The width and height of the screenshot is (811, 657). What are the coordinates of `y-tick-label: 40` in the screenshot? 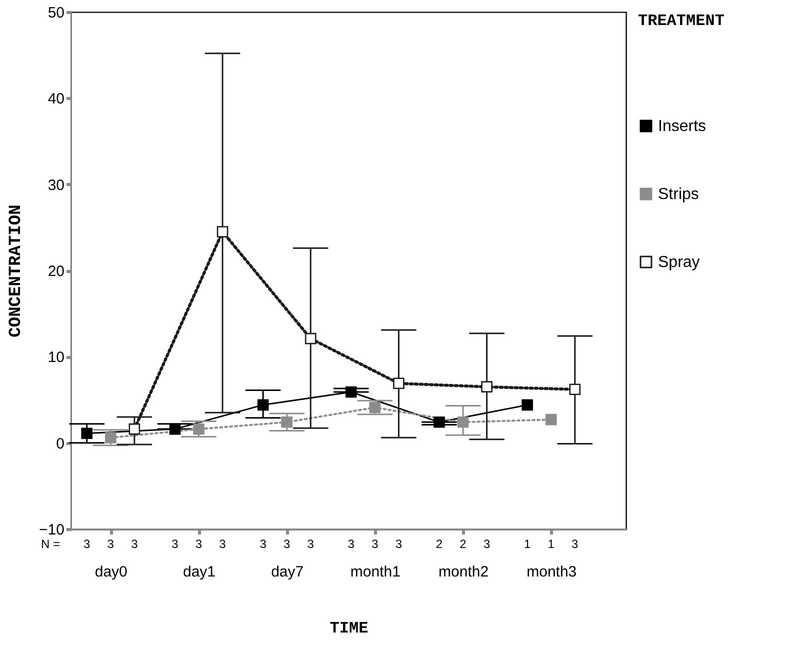 It's located at (56, 99).